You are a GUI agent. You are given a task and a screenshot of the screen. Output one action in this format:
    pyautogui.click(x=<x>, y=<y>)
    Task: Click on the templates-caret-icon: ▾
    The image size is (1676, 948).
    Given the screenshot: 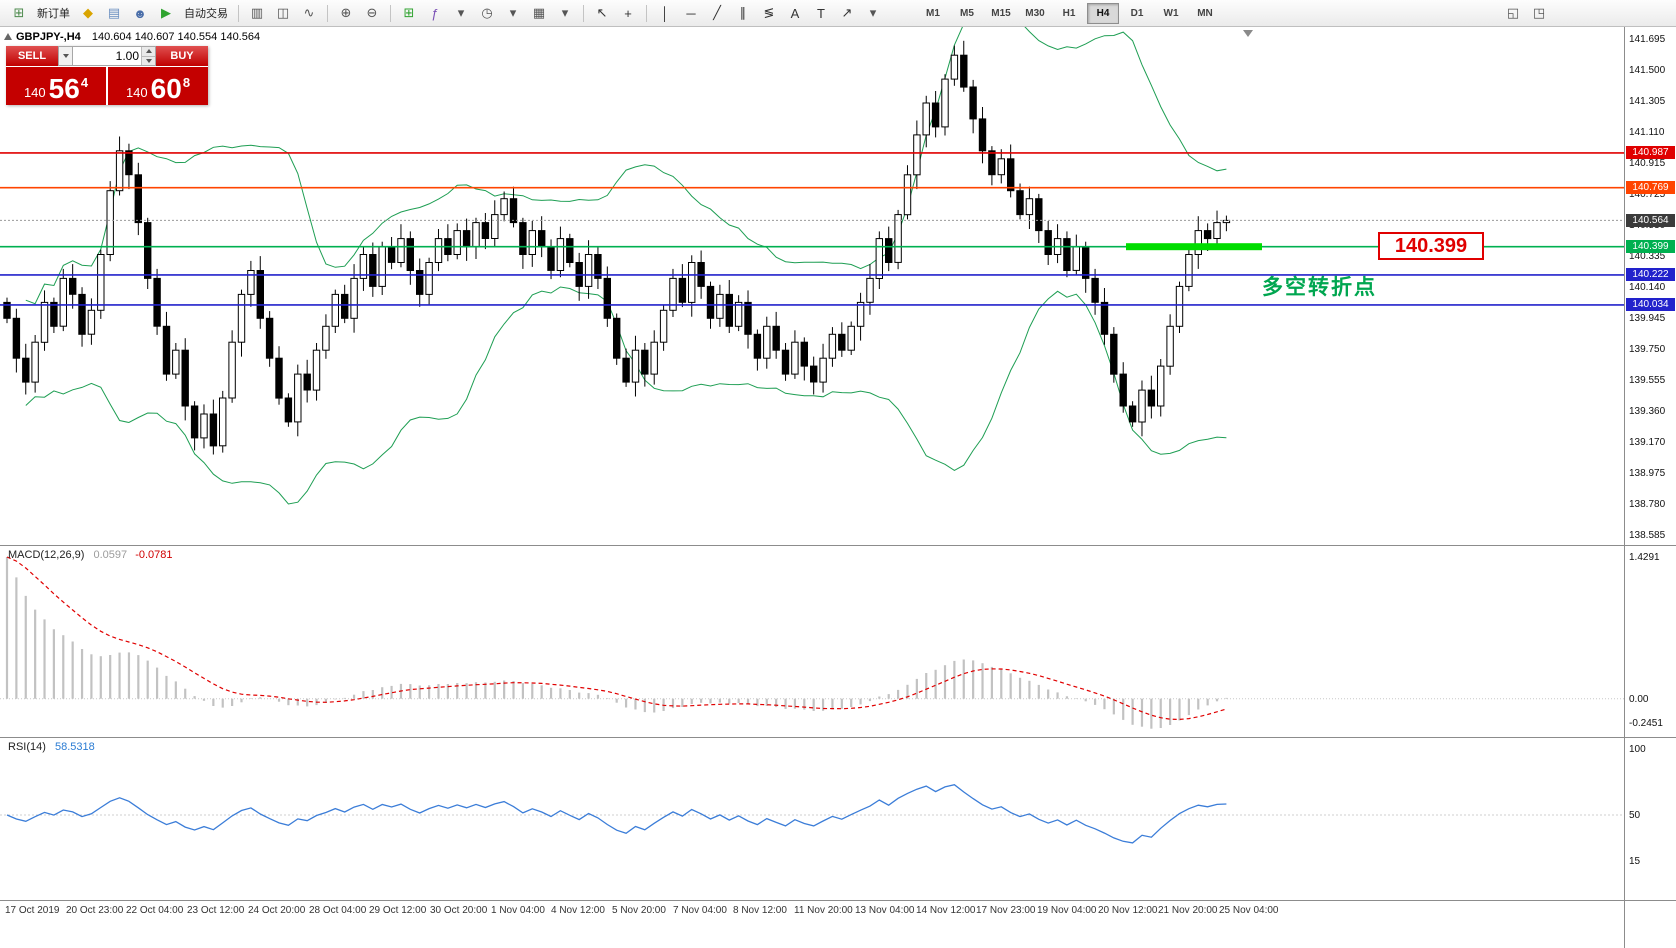 What is the action you would take?
    pyautogui.click(x=565, y=12)
    